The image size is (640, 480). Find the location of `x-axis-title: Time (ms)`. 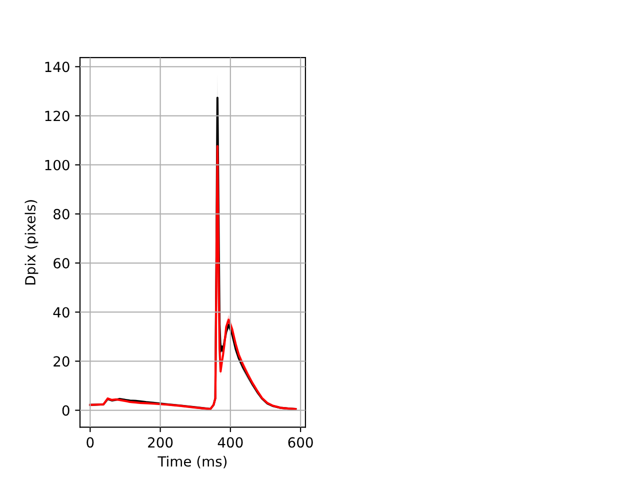

x-axis-title: Time (ms) is located at coordinates (192, 462).